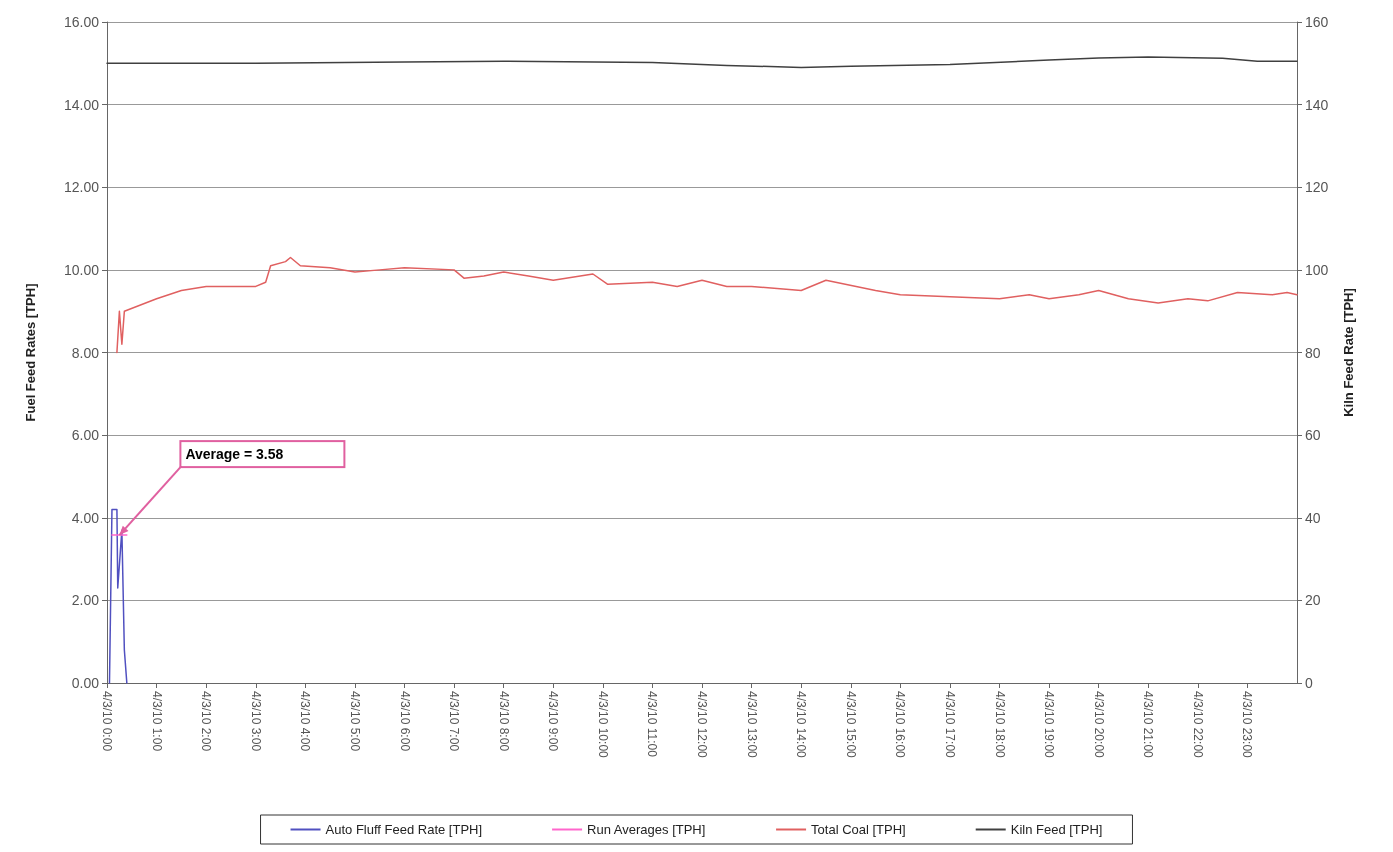  Describe the element at coordinates (1056, 829) in the screenshot. I see `legend-label: Kiln Feed [TPH]` at that location.